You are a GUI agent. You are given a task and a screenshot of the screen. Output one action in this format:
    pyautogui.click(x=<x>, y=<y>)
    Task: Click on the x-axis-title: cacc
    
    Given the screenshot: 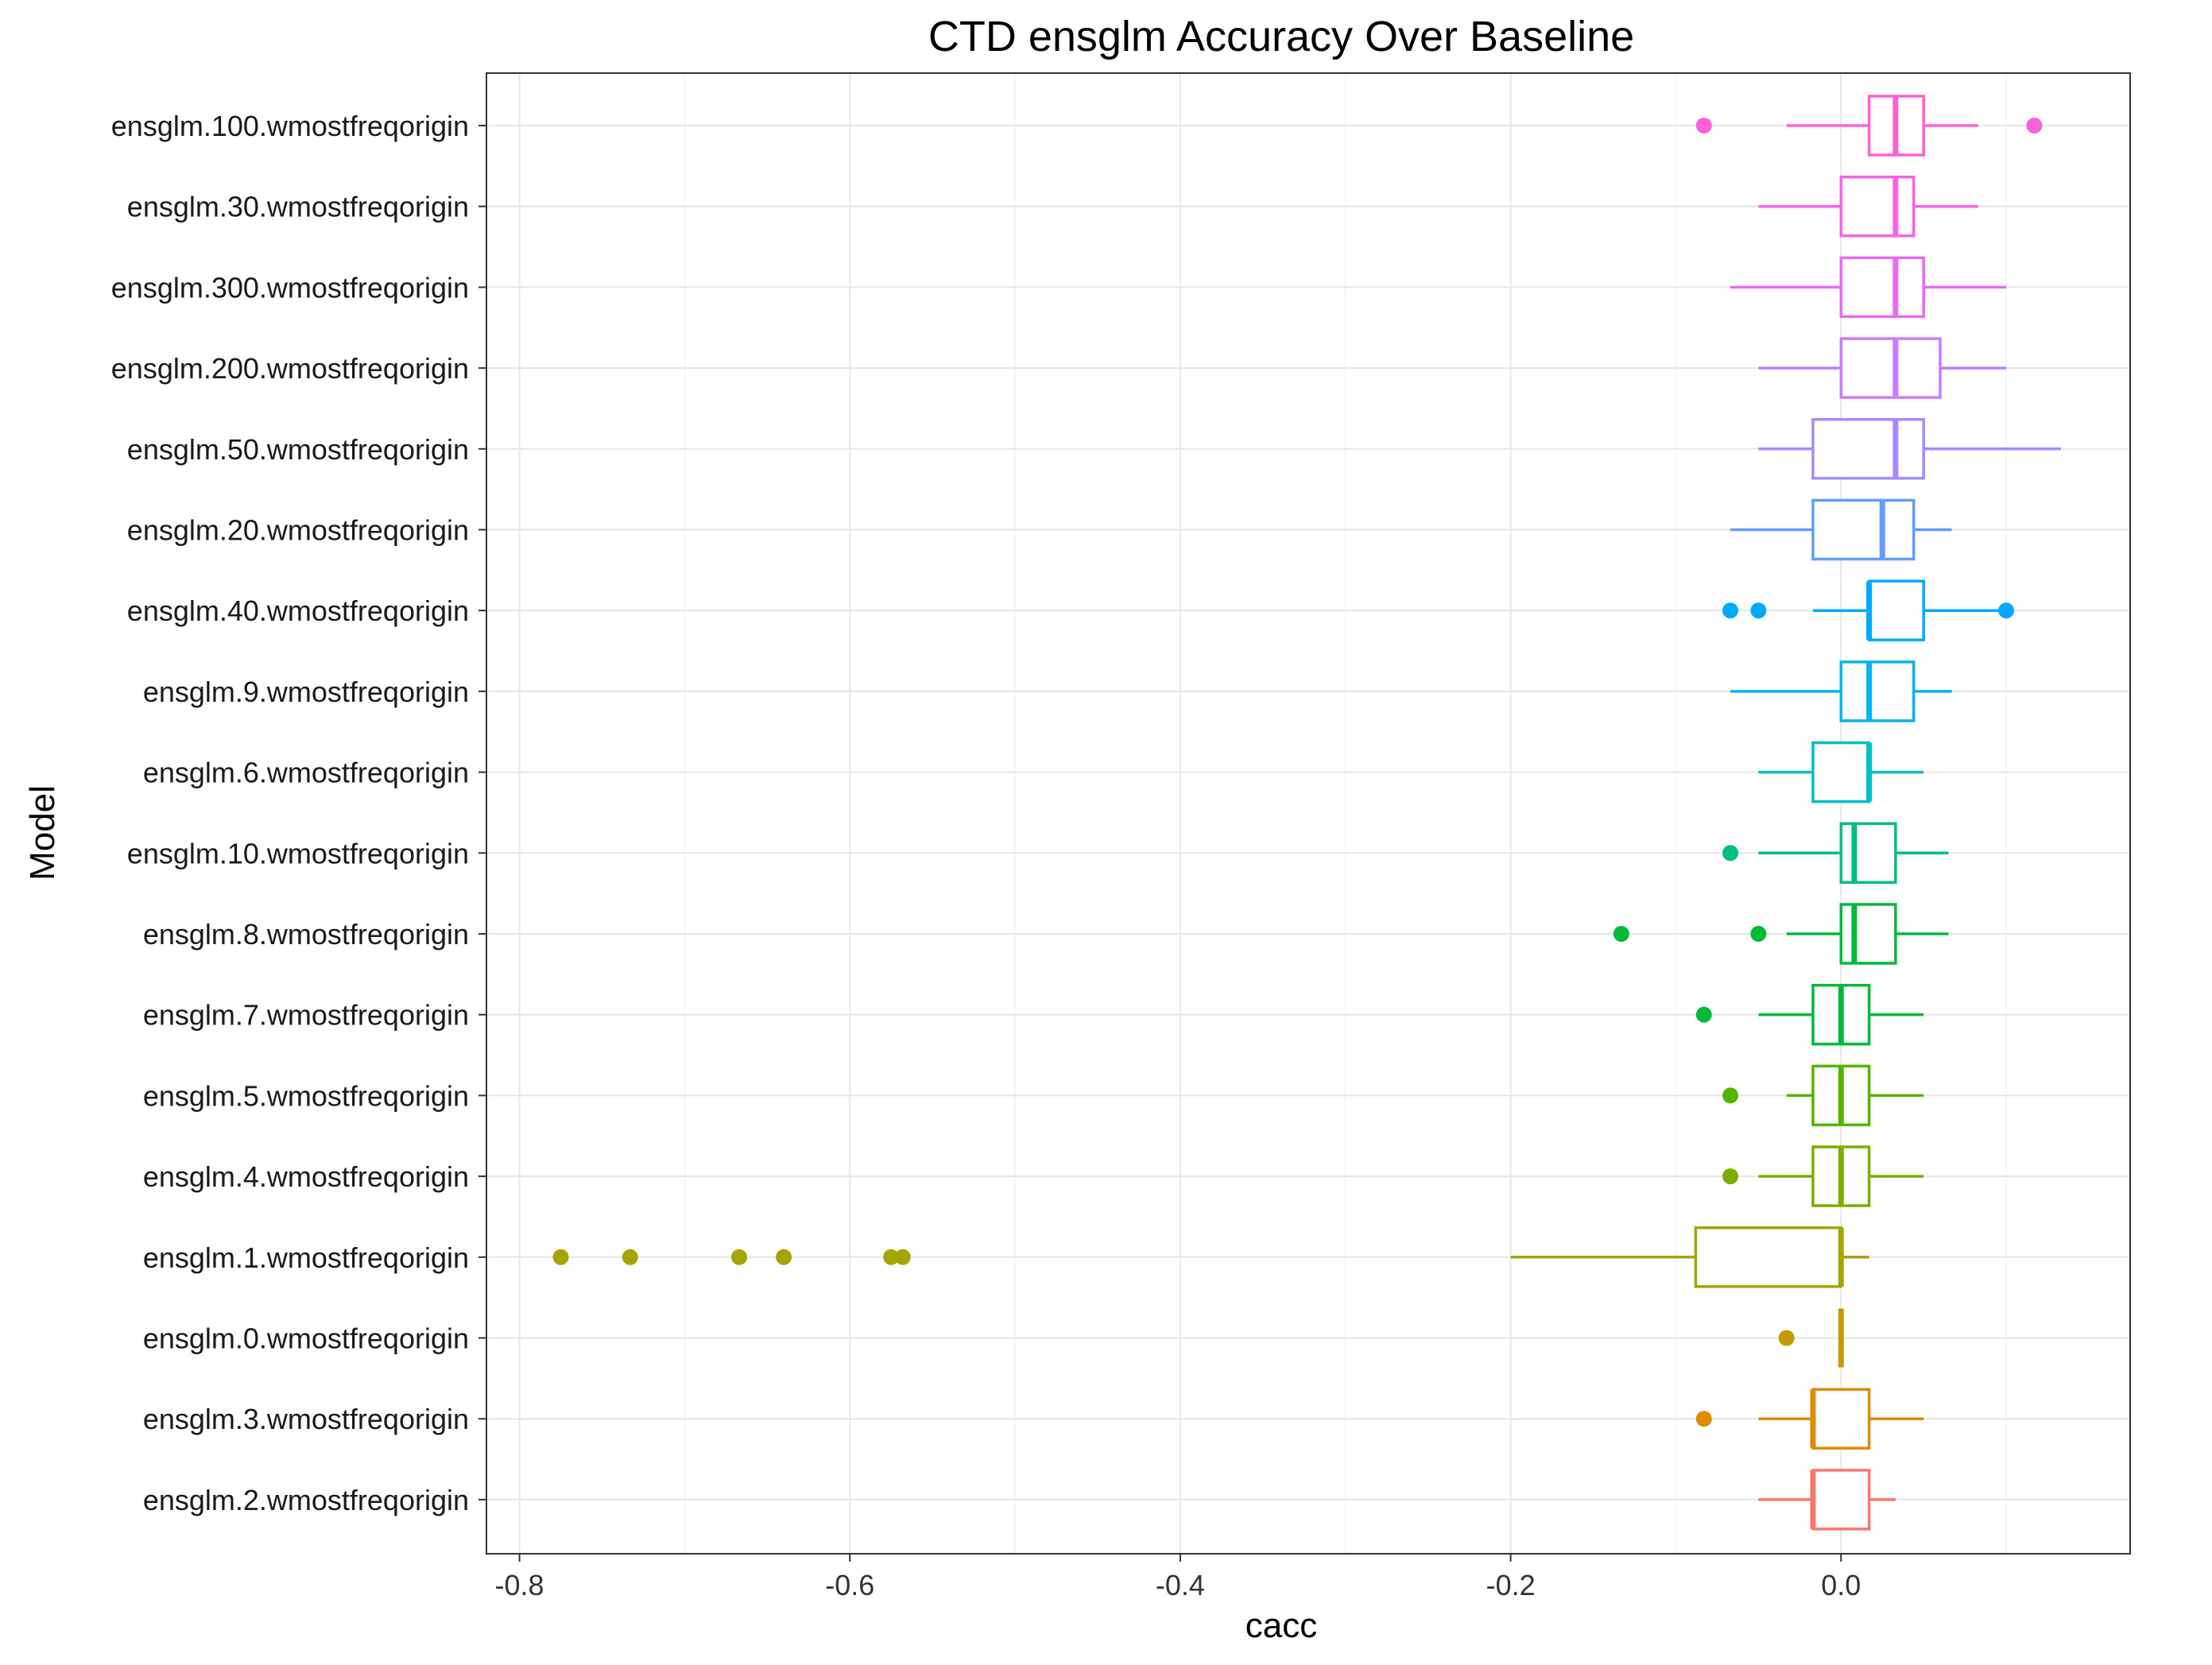 What is the action you would take?
    pyautogui.click(x=1281, y=1625)
    